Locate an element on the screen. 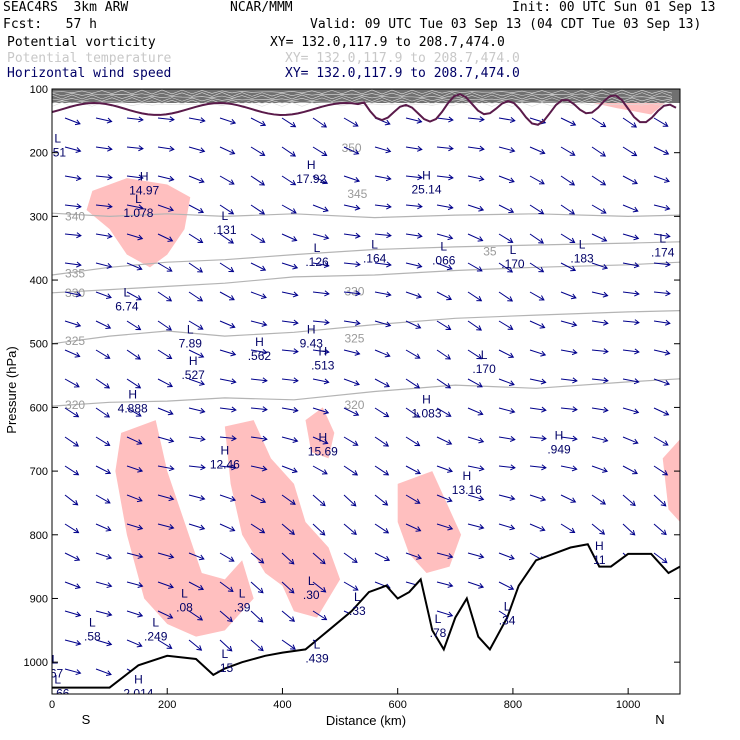 The height and width of the screenshot is (740, 740). pv-extremum-26: L.08 is located at coordinates (184, 601).